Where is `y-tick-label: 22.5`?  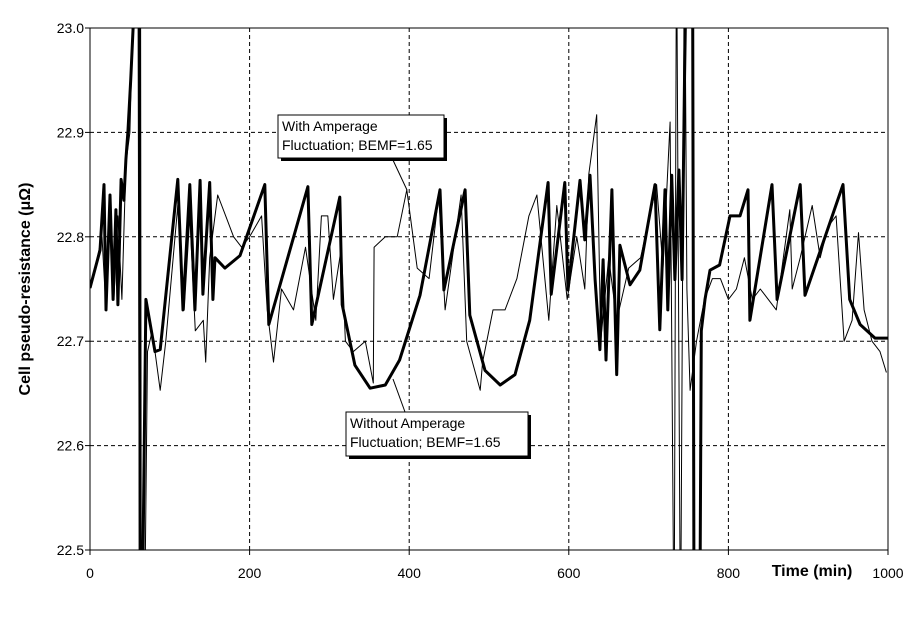 y-tick-label: 22.5 is located at coordinates (70, 550).